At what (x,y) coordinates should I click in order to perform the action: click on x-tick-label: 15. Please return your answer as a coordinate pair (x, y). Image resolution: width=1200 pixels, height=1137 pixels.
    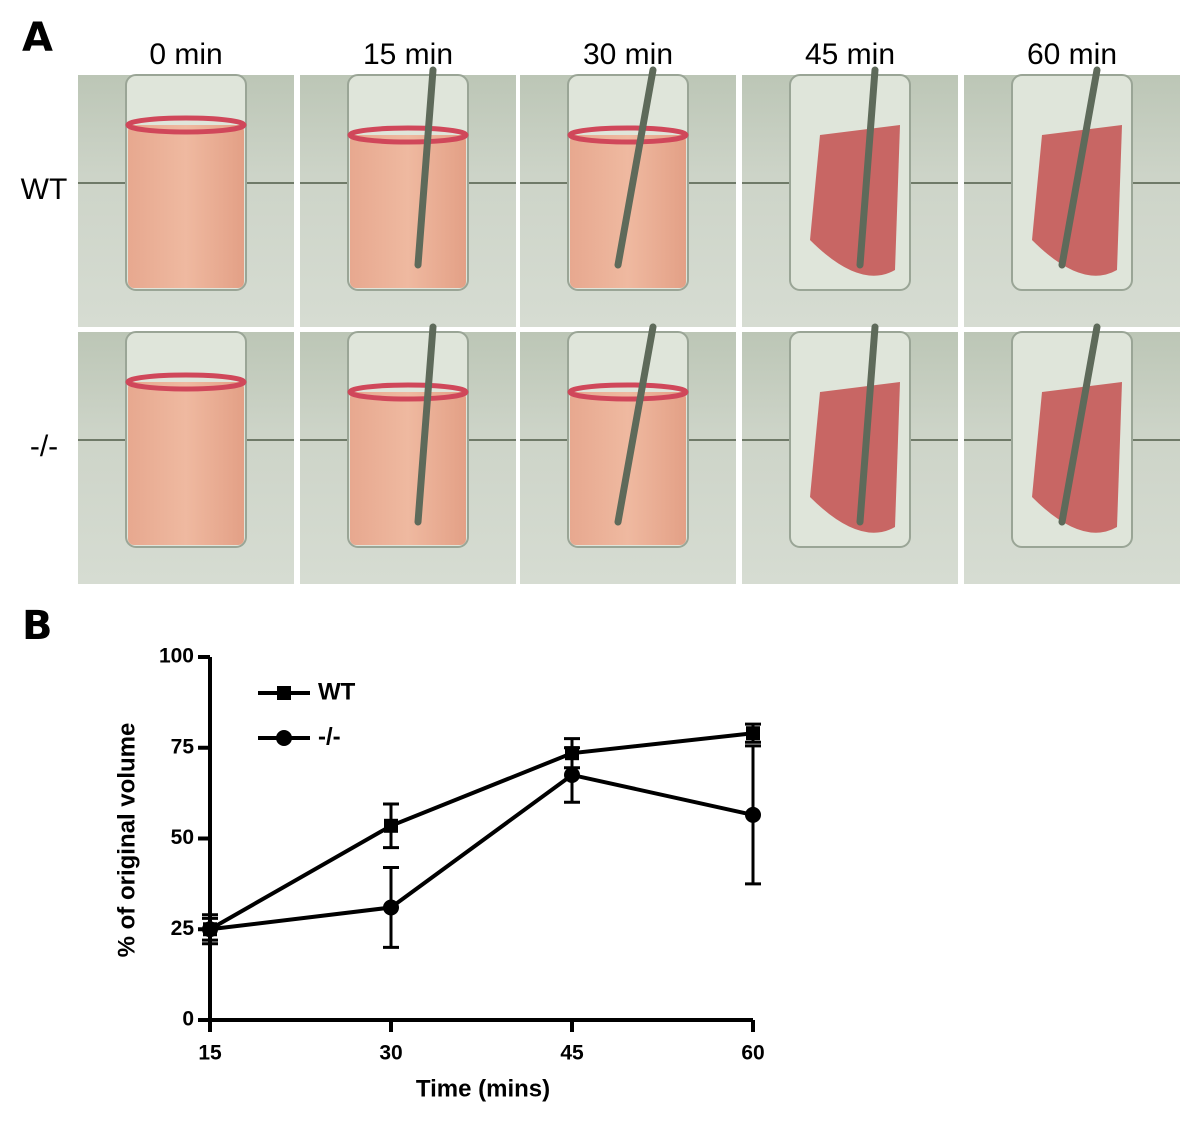
    Looking at the image, I should click on (210, 1053).